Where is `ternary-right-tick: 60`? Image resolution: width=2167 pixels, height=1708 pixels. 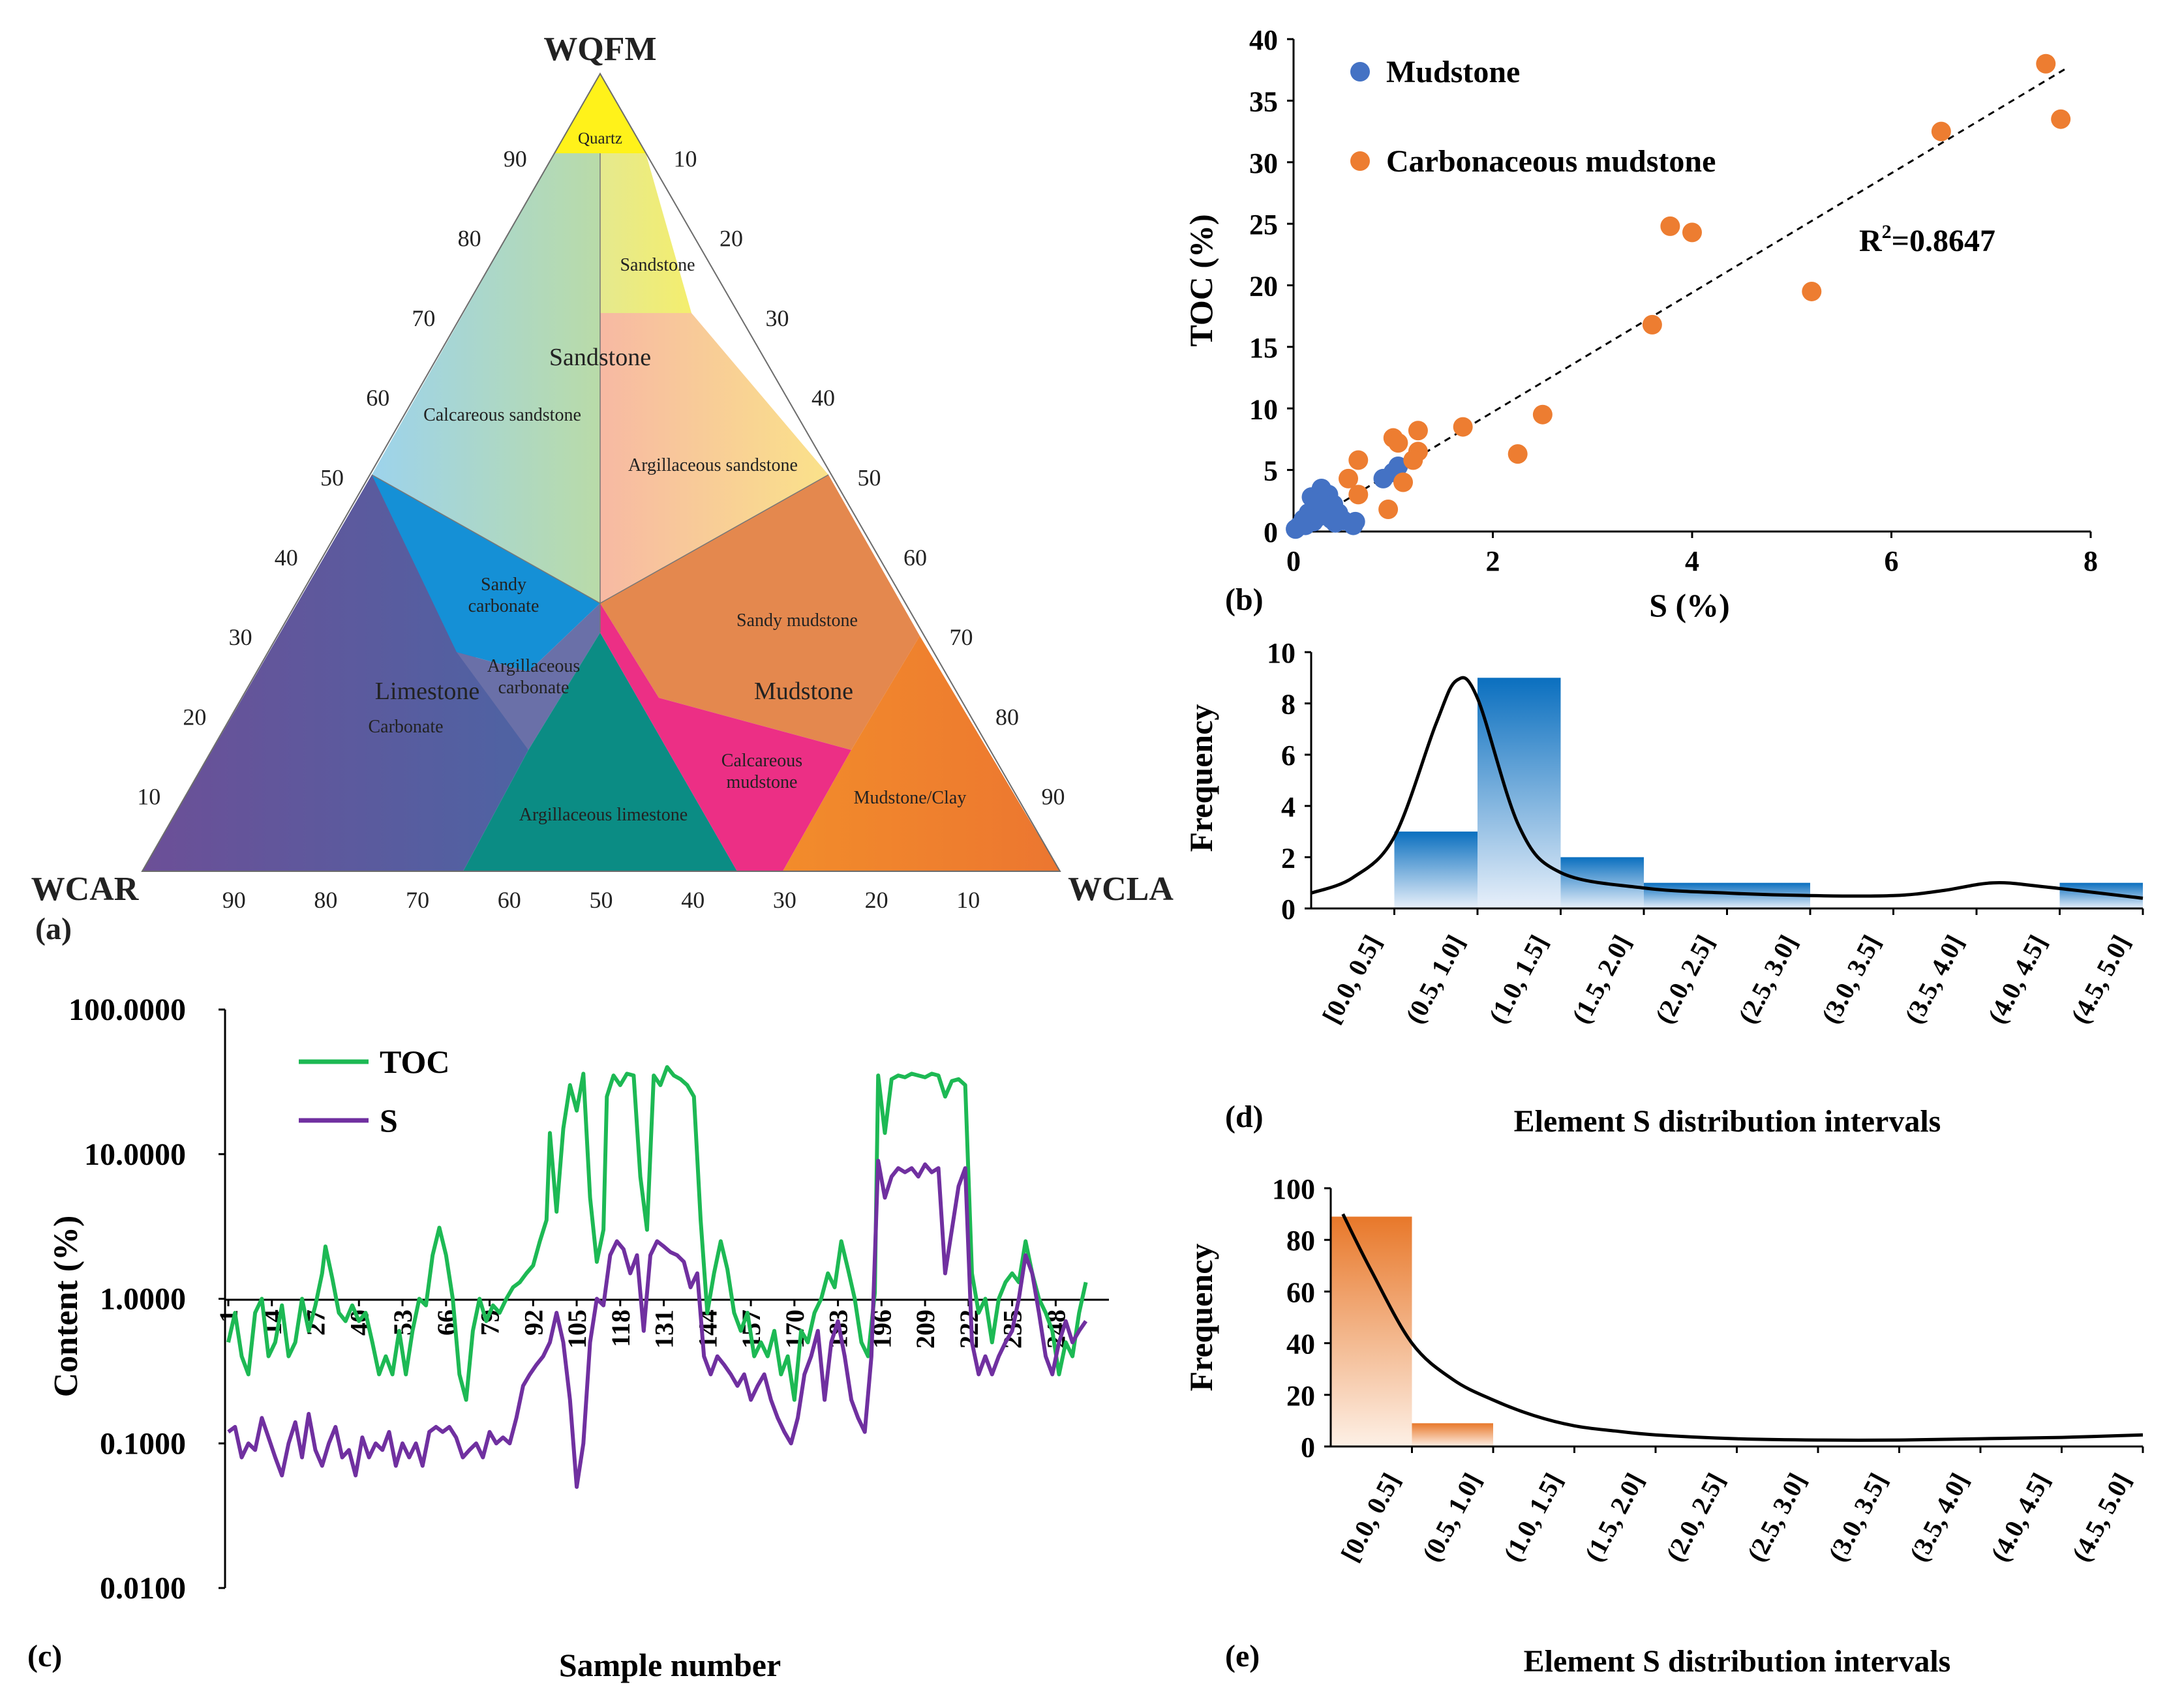 ternary-right-tick: 60 is located at coordinates (915, 558).